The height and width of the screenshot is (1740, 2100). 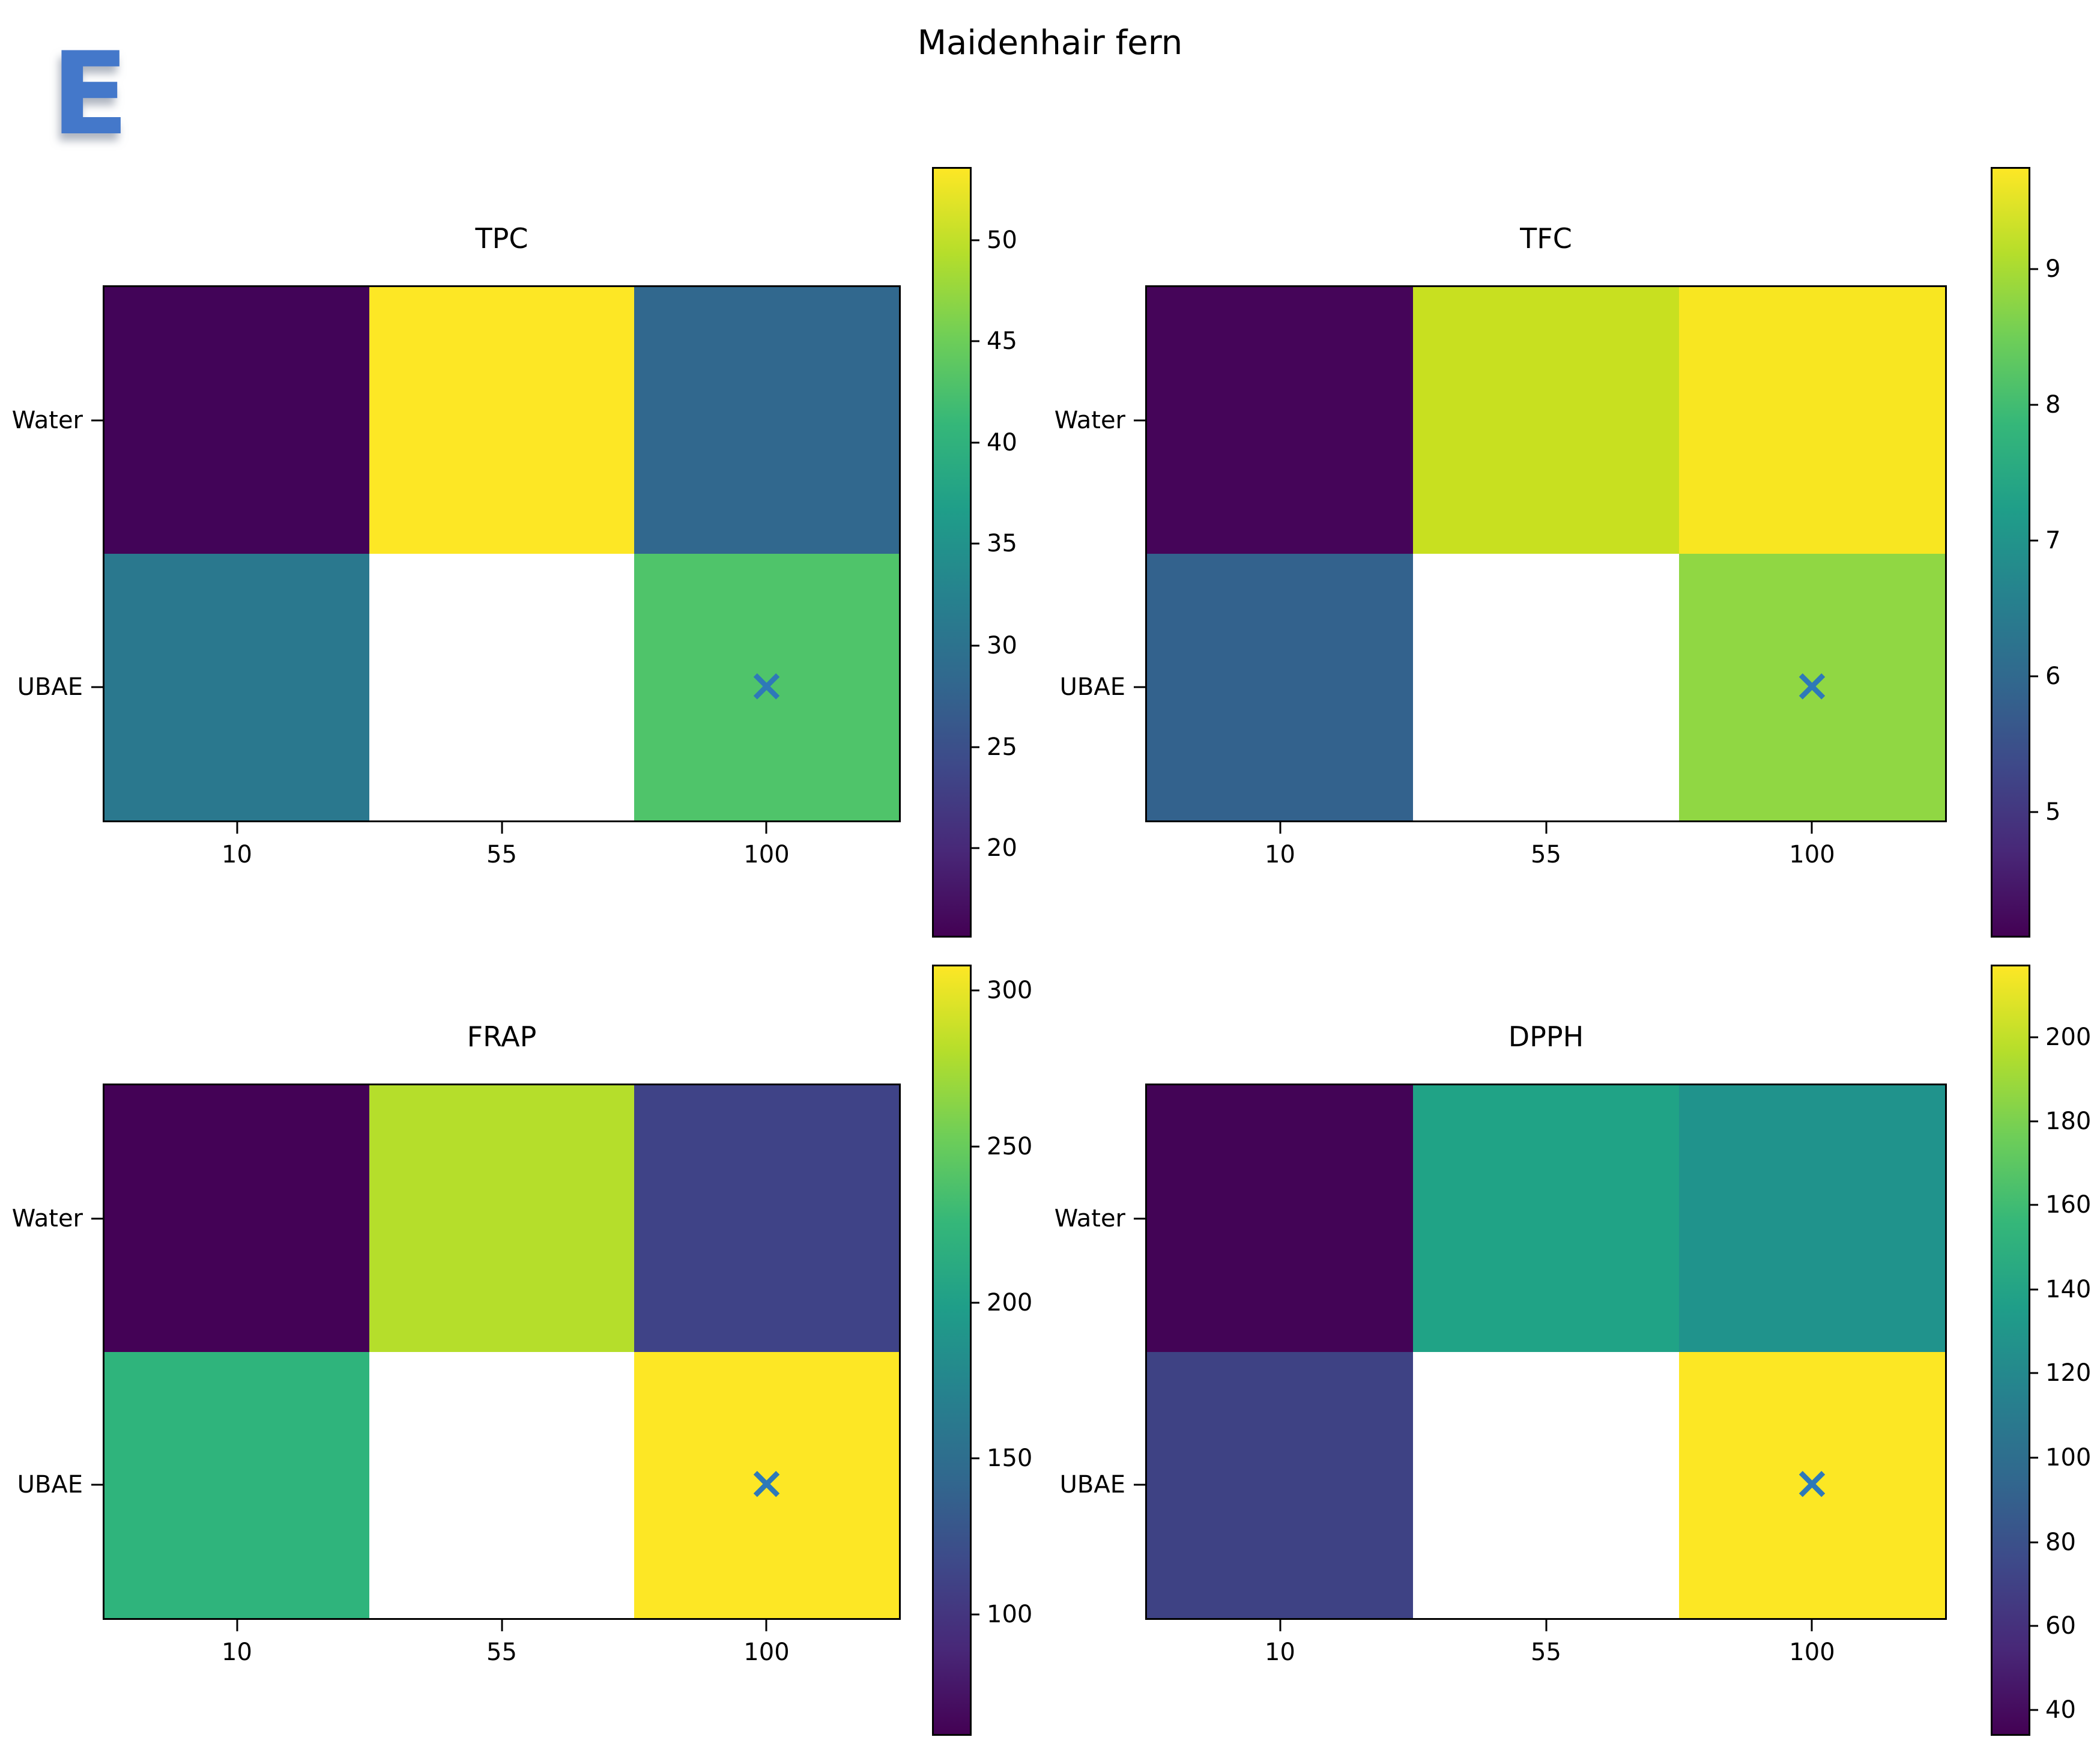 I want to click on figure-title: Maidenhair fern, so click(x=1050, y=42).